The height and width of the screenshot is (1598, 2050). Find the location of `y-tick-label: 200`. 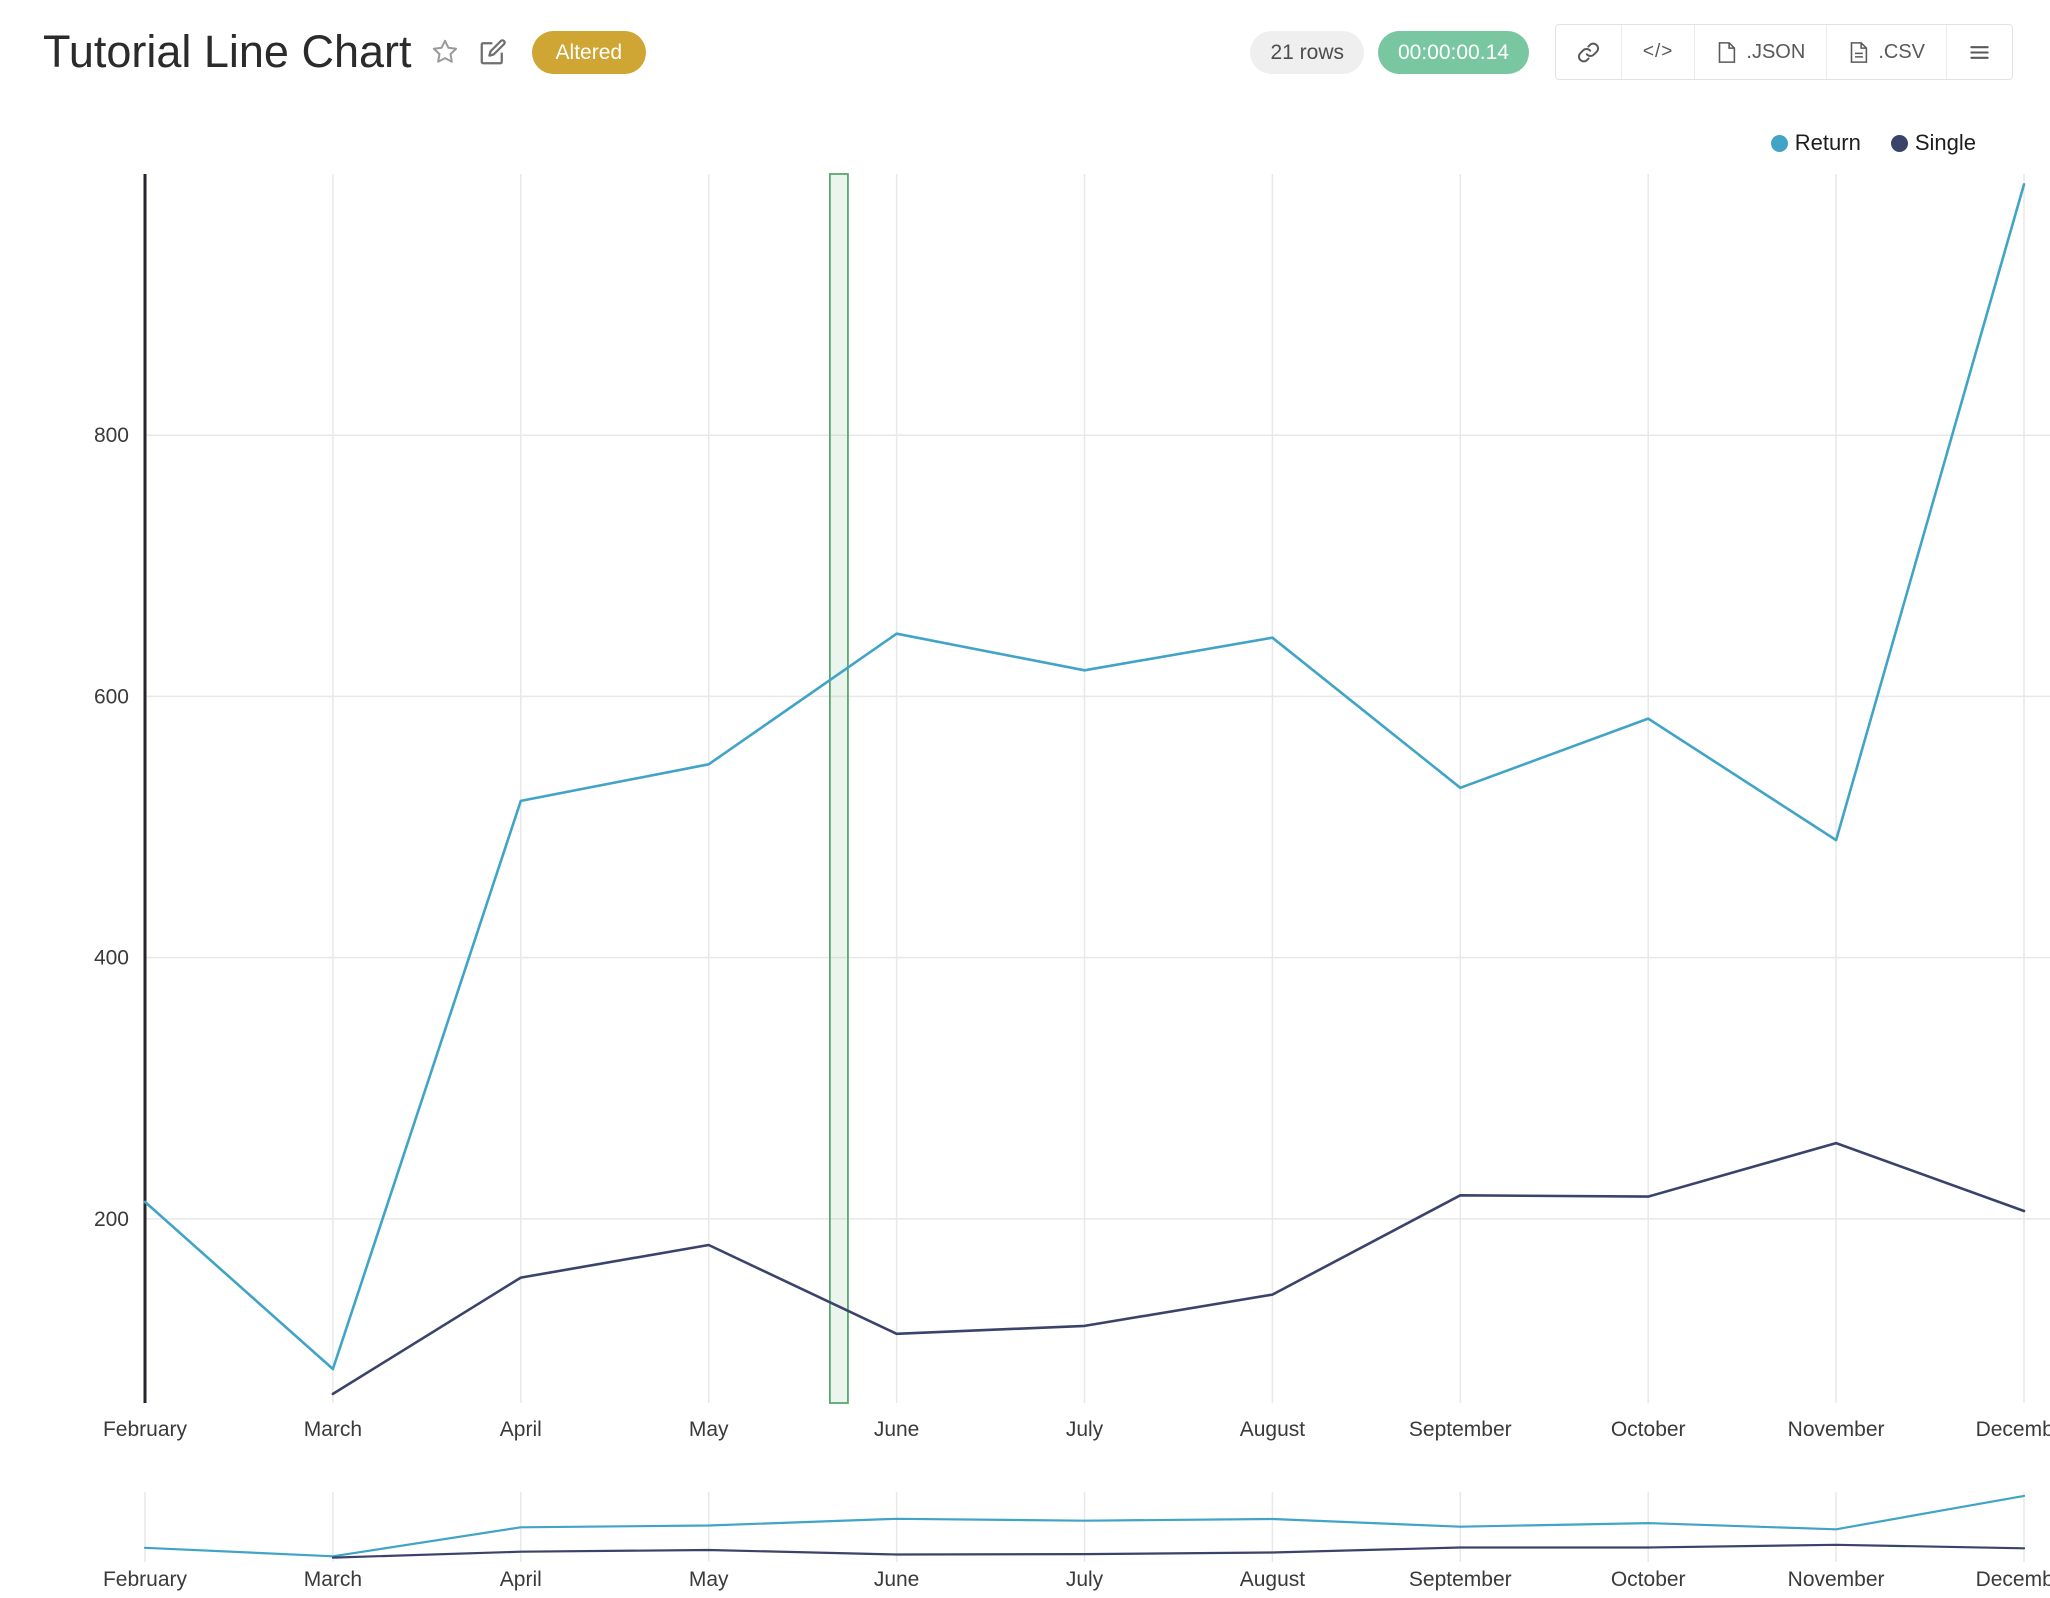

y-tick-label: 200 is located at coordinates (111, 1219).